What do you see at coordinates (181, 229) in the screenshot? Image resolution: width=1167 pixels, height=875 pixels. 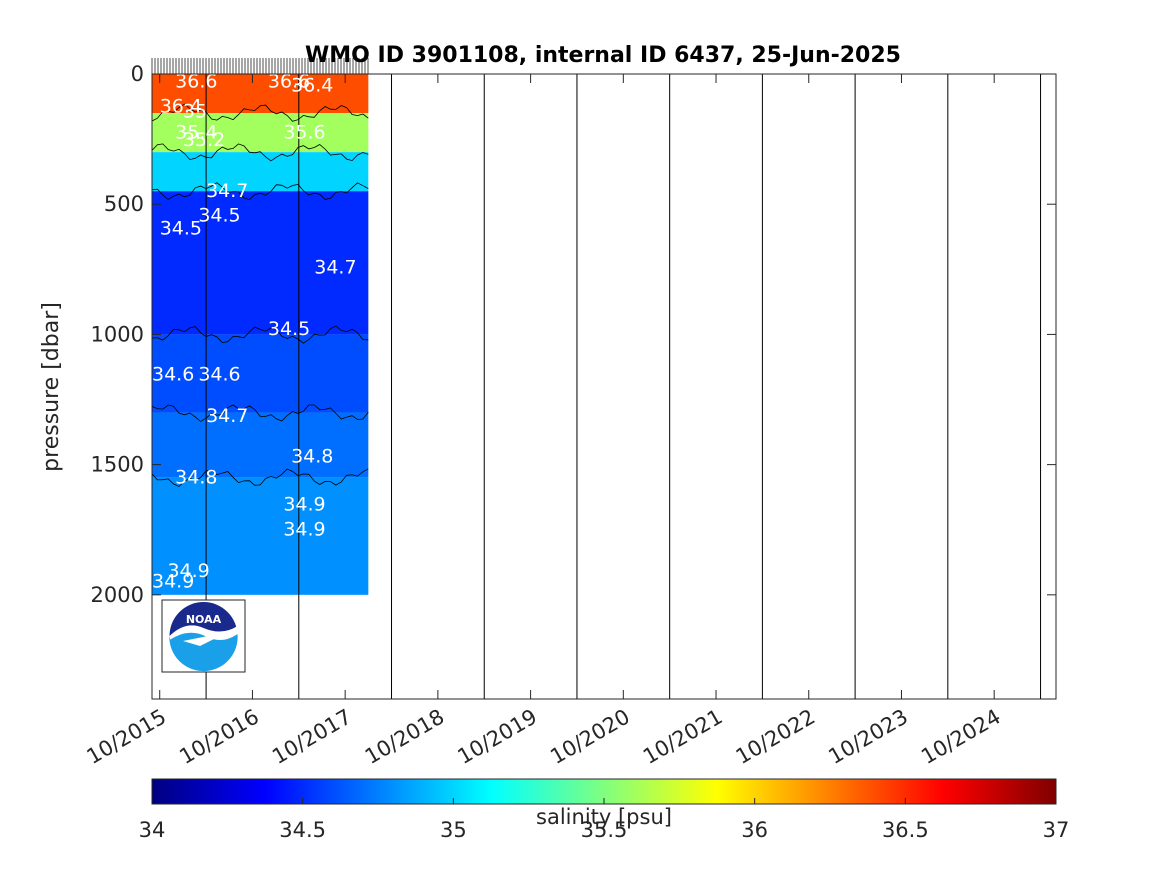 I see `contour-label-10: 34.5` at bounding box center [181, 229].